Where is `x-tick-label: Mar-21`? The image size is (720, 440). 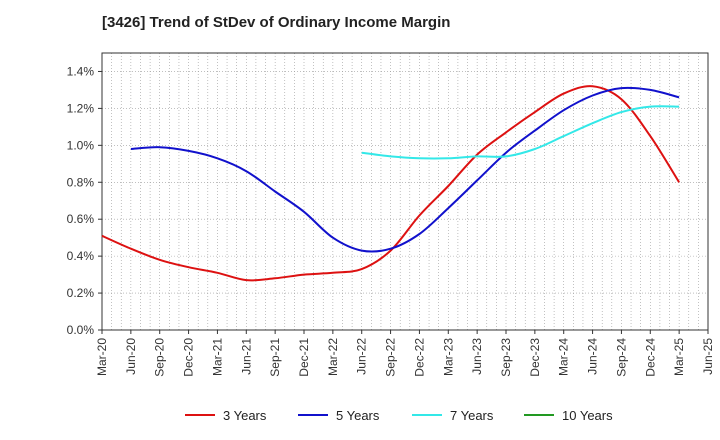
x-tick-label: Mar-21 is located at coordinates (217, 357).